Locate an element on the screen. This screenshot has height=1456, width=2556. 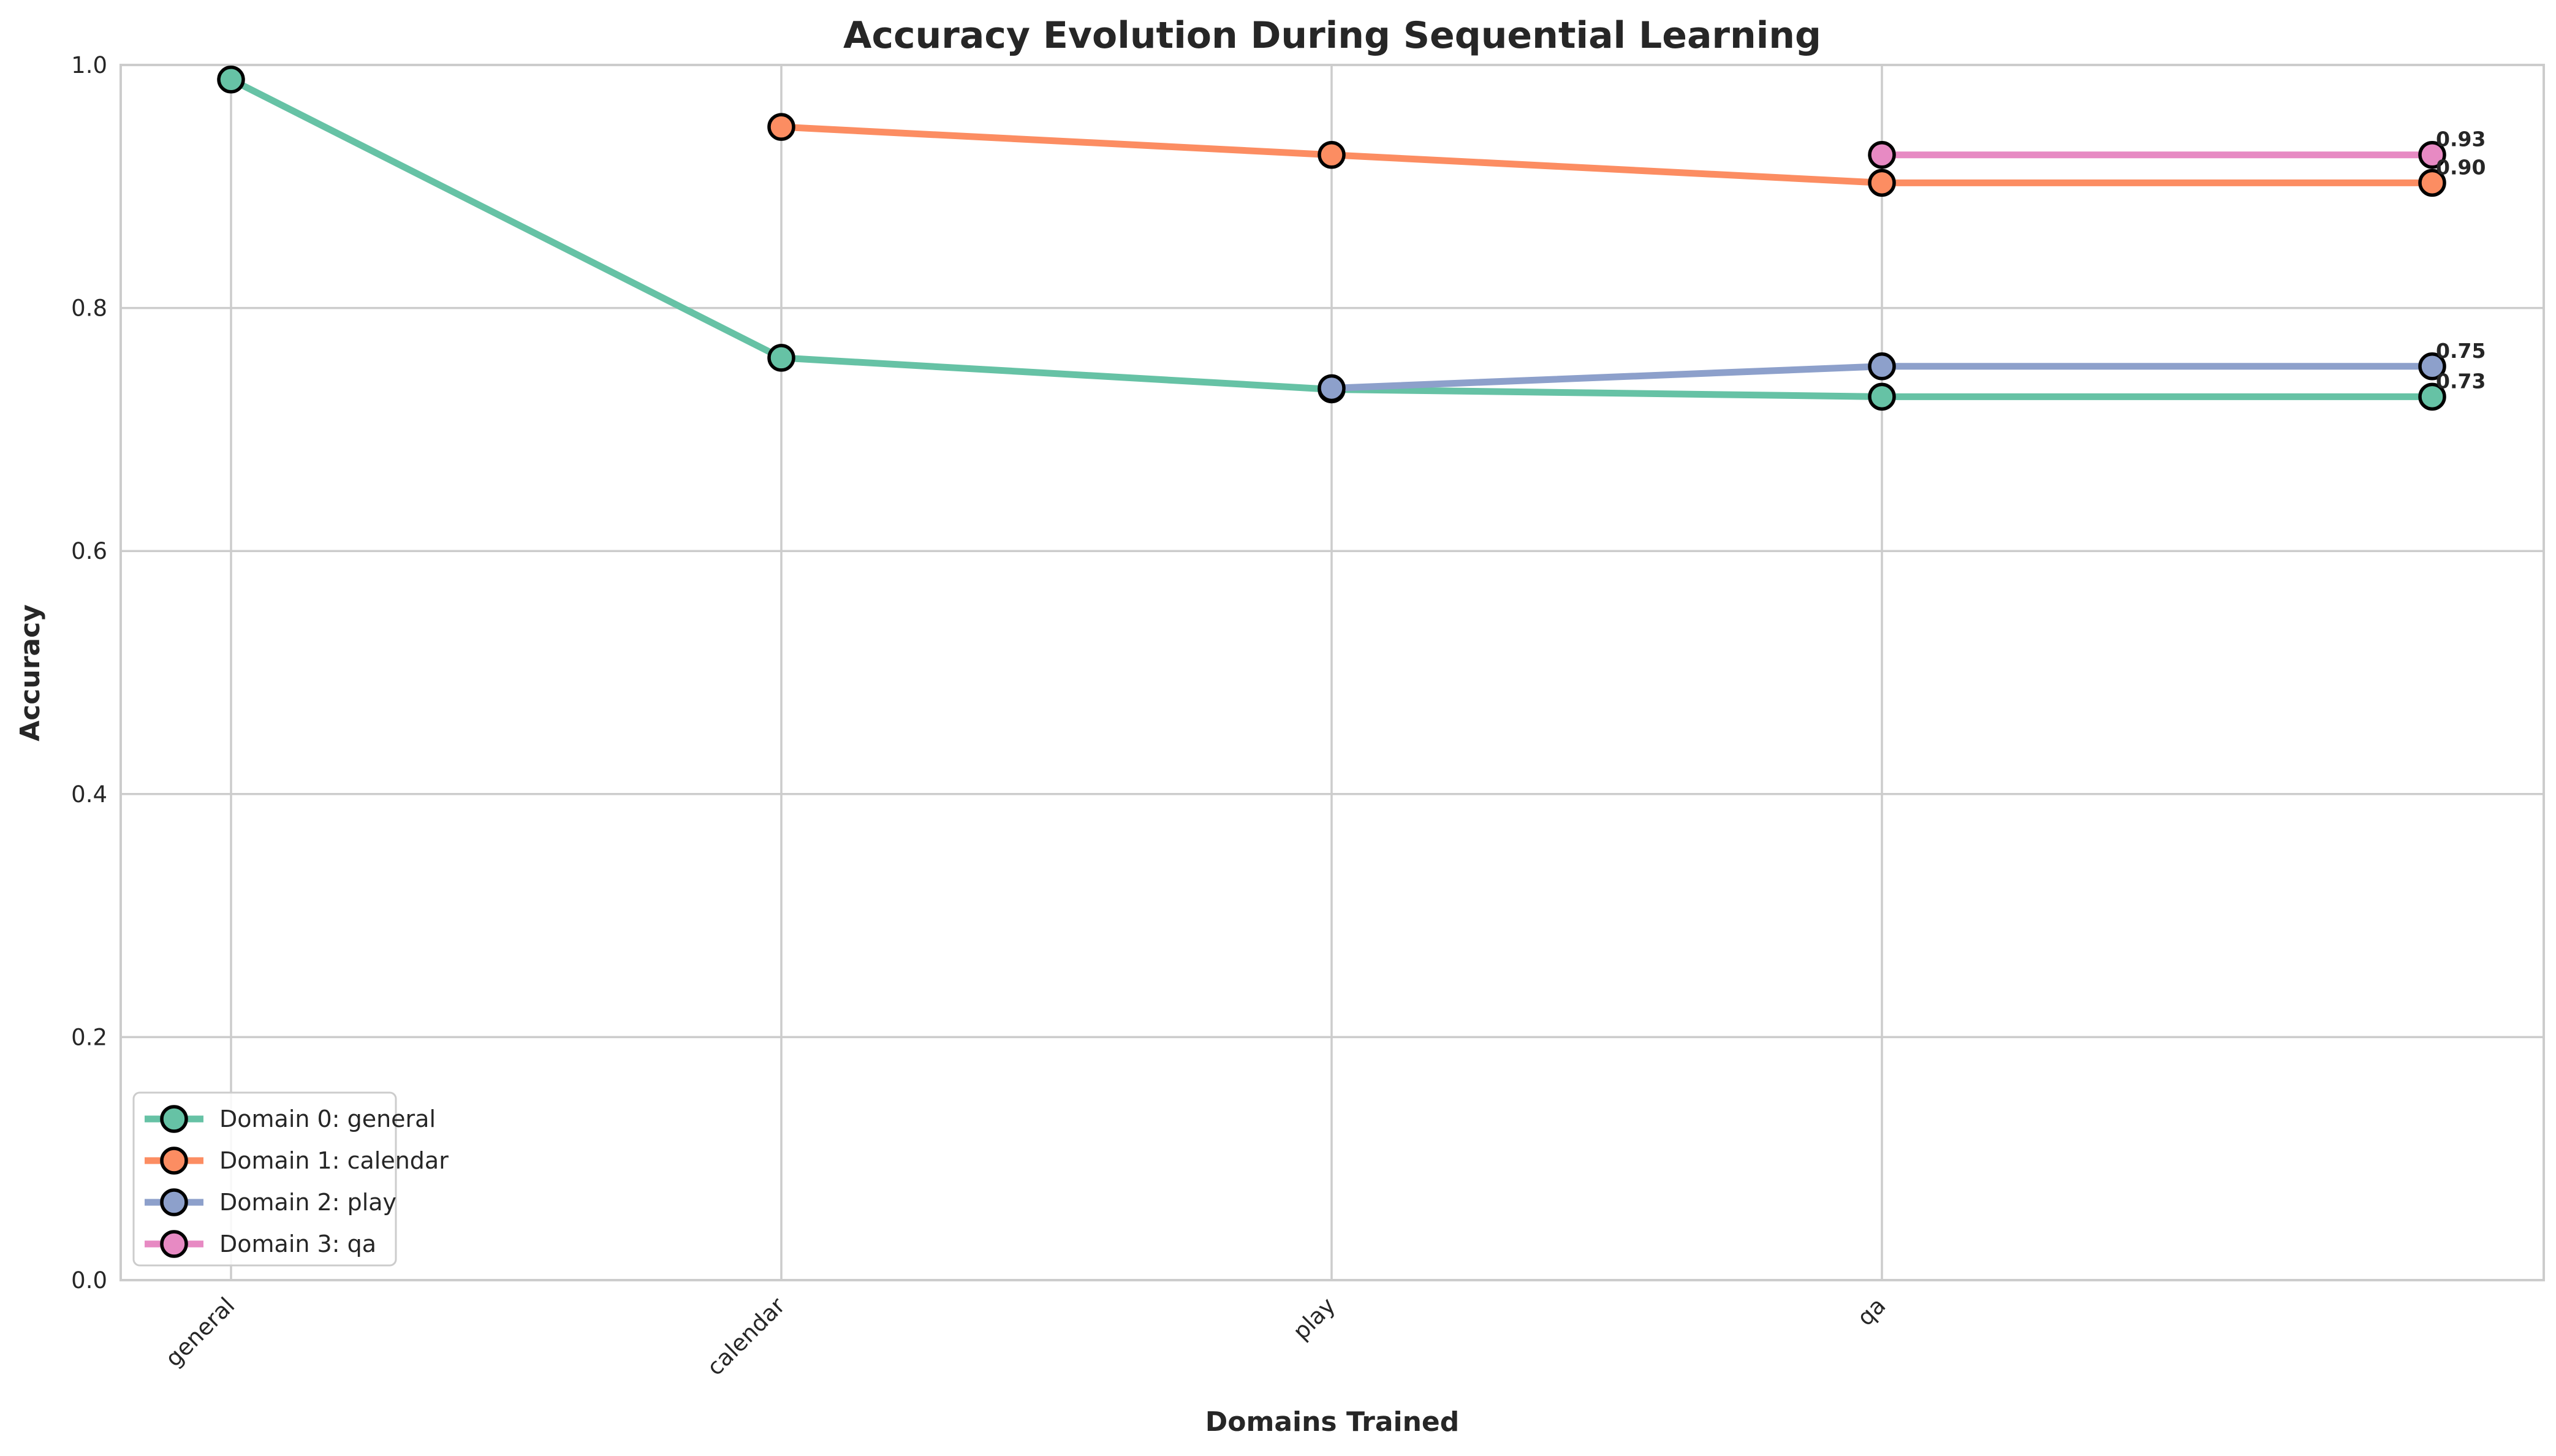
legend-label: Domain 3: qa is located at coordinates (297, 1243).